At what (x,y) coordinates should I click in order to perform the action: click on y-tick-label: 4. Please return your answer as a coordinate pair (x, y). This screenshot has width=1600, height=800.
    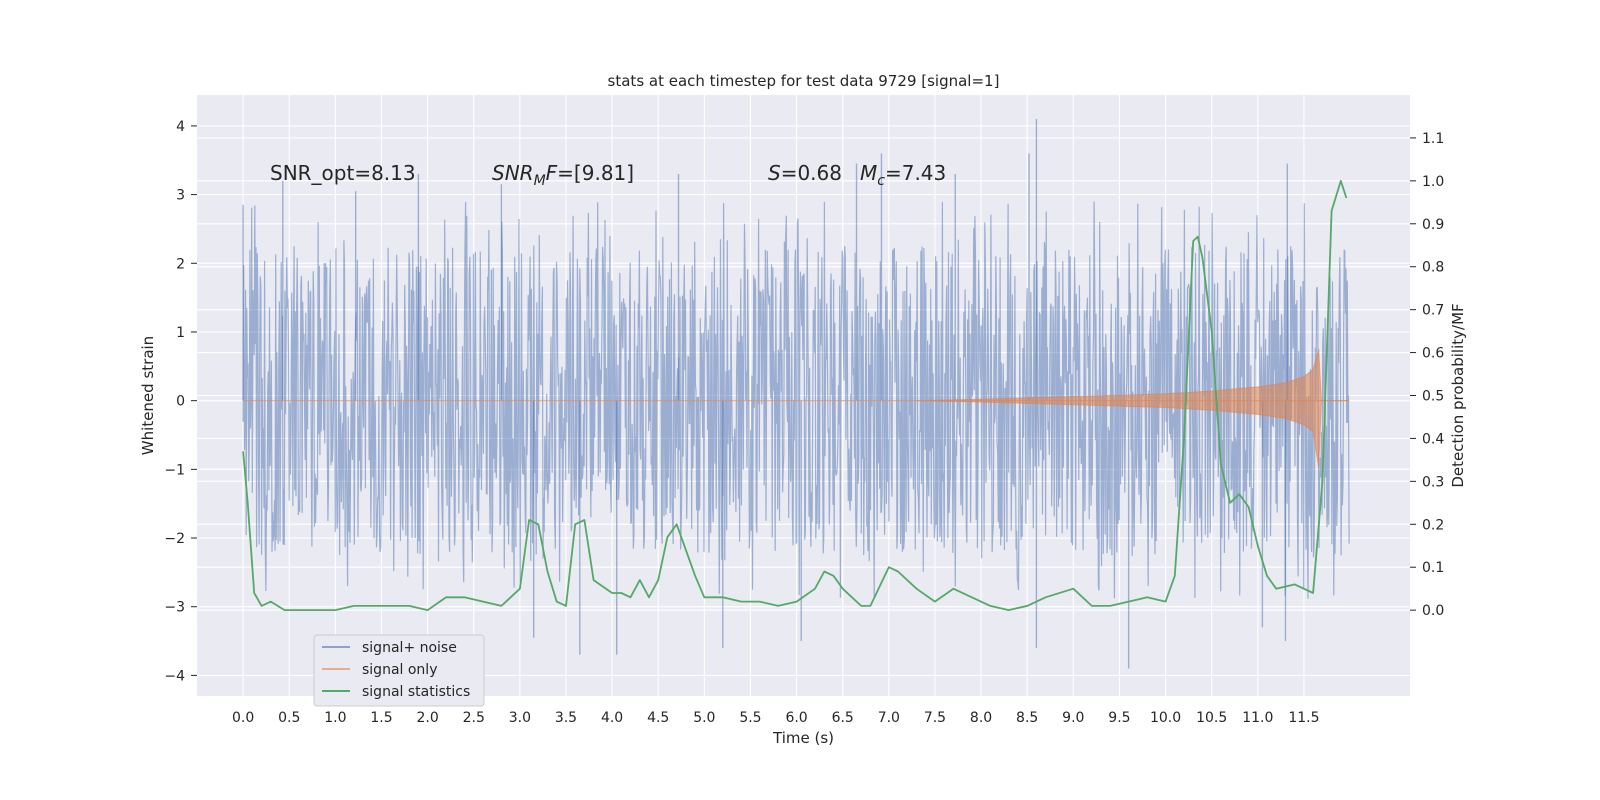
    Looking at the image, I should click on (180, 127).